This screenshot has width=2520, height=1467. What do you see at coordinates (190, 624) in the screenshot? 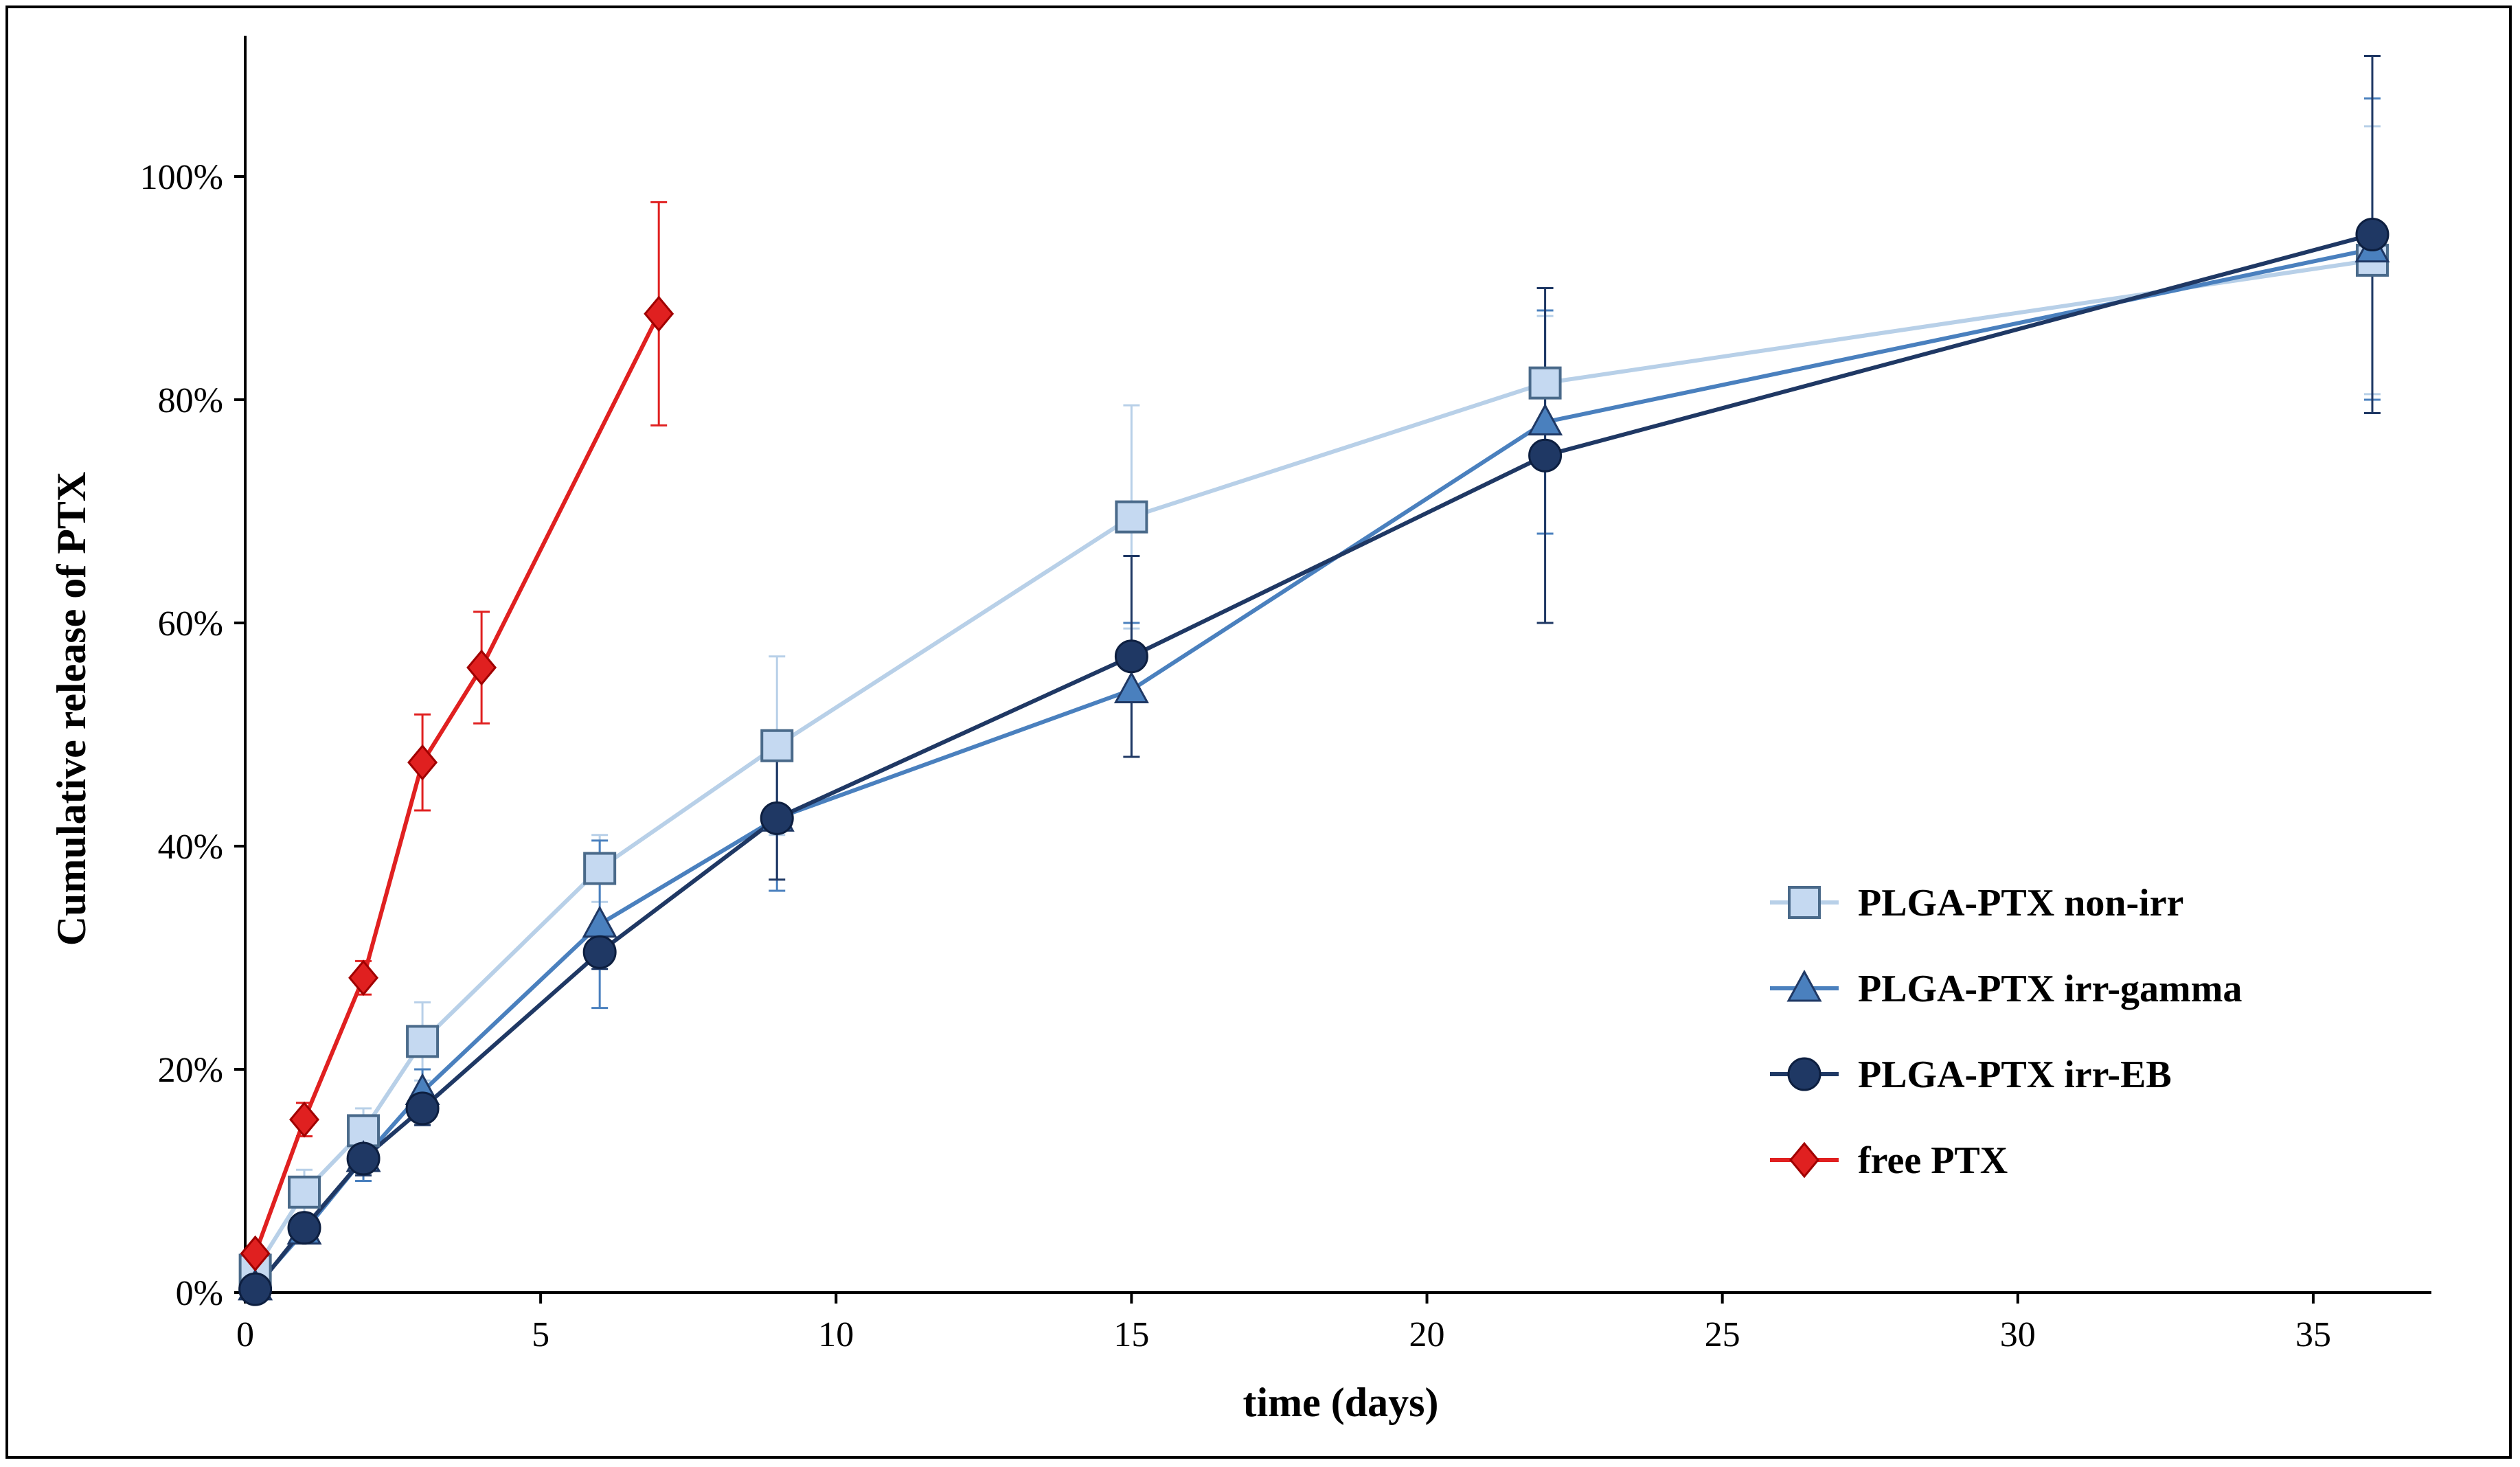
I see `y-tick-label: 60%` at bounding box center [190, 624].